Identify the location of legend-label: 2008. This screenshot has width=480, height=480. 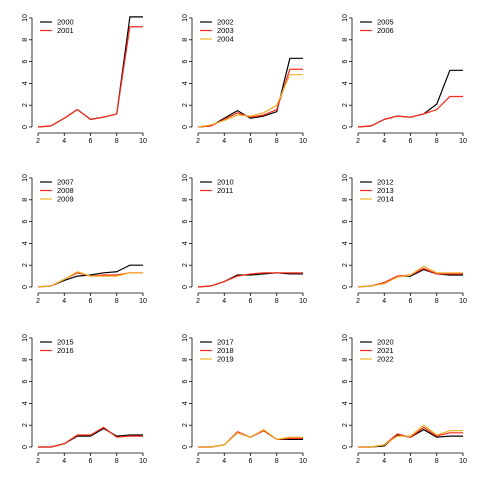
(65, 190).